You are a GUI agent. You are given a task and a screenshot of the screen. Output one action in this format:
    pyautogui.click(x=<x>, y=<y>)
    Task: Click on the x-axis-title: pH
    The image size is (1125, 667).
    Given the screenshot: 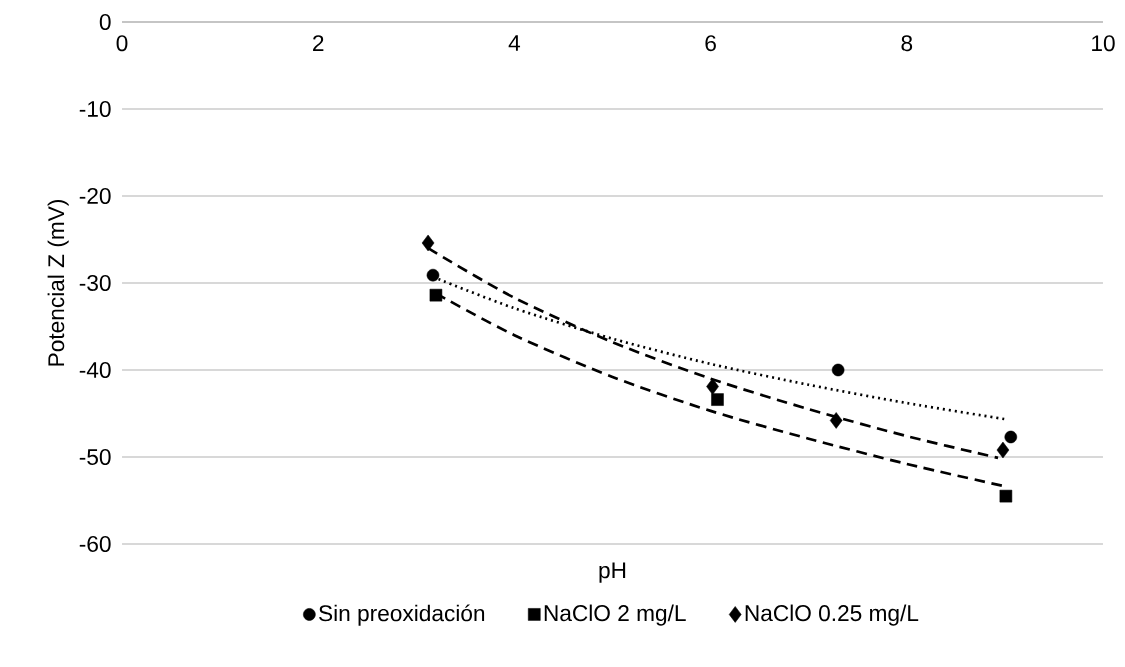 What is the action you would take?
    pyautogui.click(x=612, y=572)
    